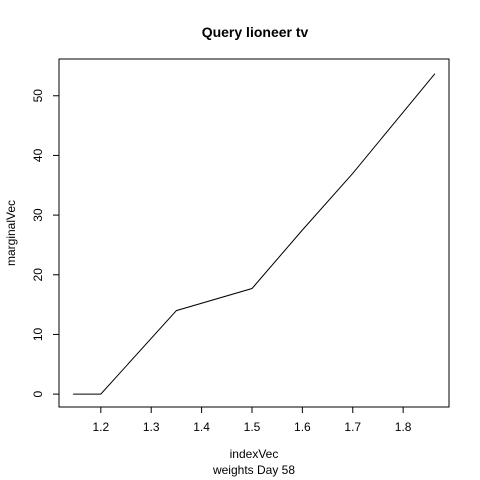 This screenshot has height=480, width=480. What do you see at coordinates (151, 427) in the screenshot?
I see `x-tick-label: 1.3` at bounding box center [151, 427].